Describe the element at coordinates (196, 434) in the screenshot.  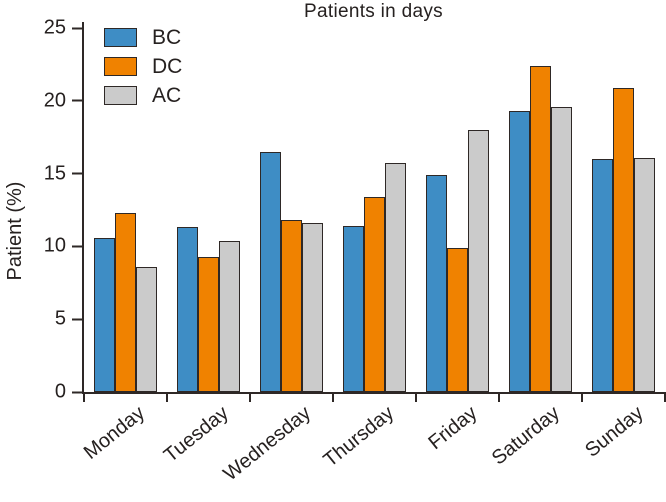
I see `x-label-tuesday: Tuesday` at that location.